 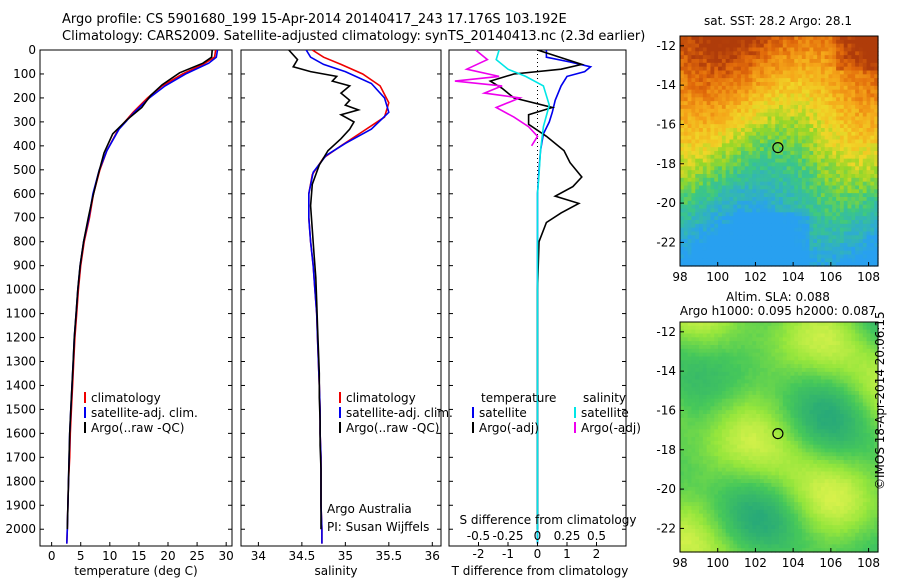 What do you see at coordinates (778, 297) in the screenshot?
I see `sla-map-title-line1: Altim. SLA: 0.088` at bounding box center [778, 297].